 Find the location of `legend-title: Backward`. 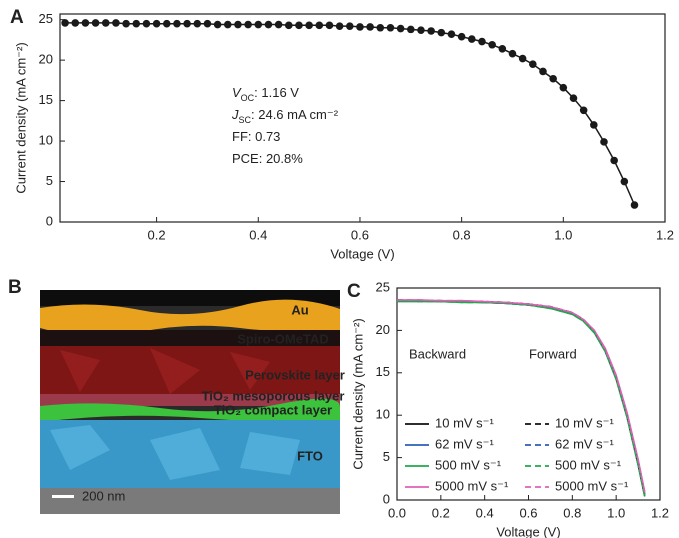

legend-title: Backward is located at coordinates (437, 353).